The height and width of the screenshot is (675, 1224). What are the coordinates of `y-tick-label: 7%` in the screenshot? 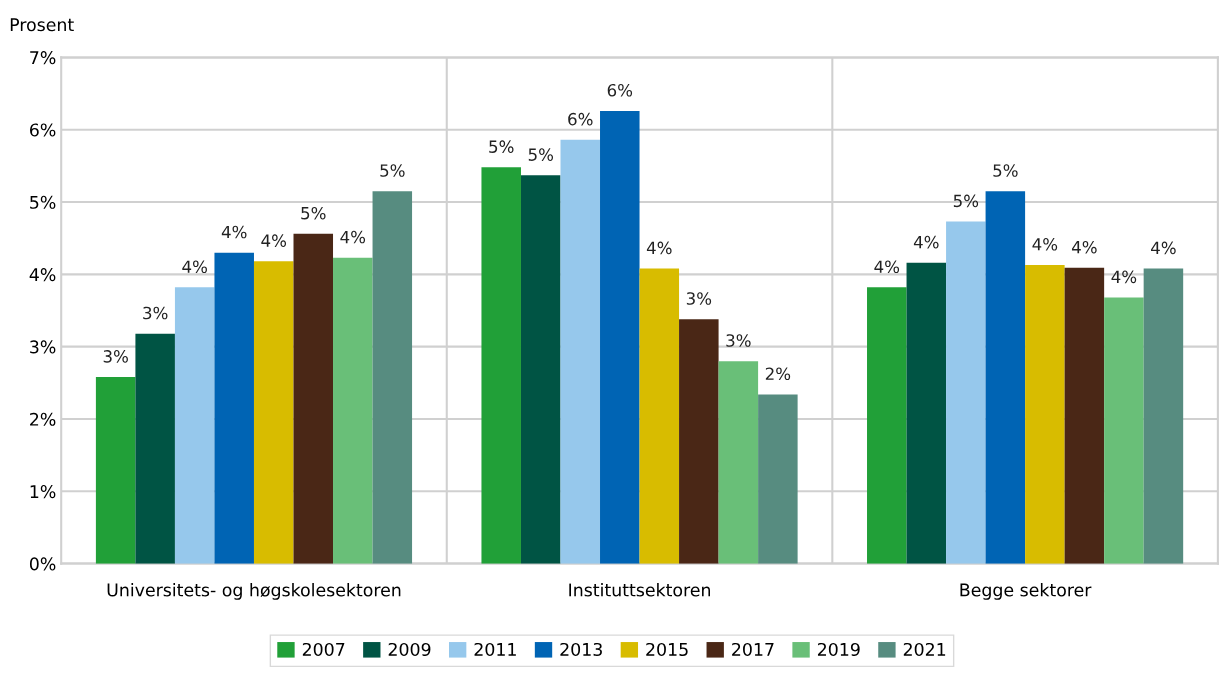 It's located at (43, 58).